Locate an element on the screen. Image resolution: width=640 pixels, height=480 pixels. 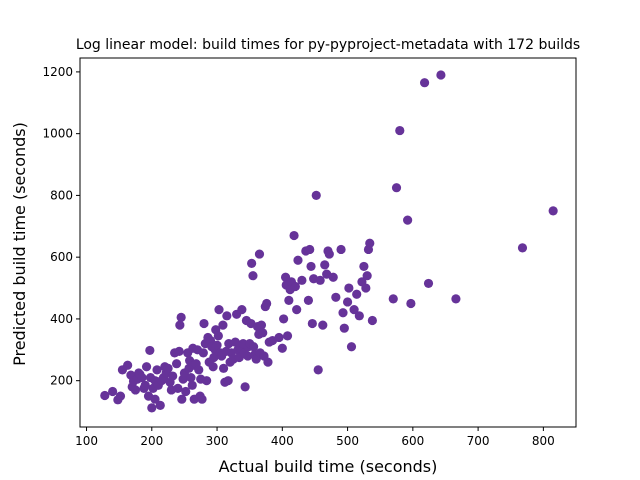
y-tick-label-1200: 1200 is located at coordinates (57, 72).